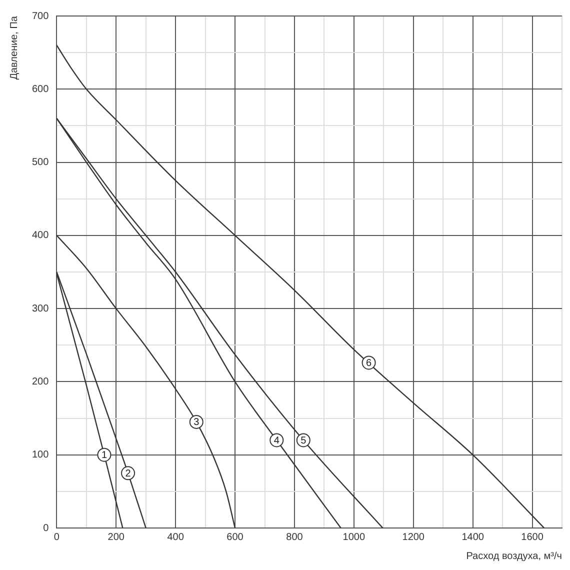  Describe the element at coordinates (128, 474) in the screenshot. I see `annotation: 2` at that location.